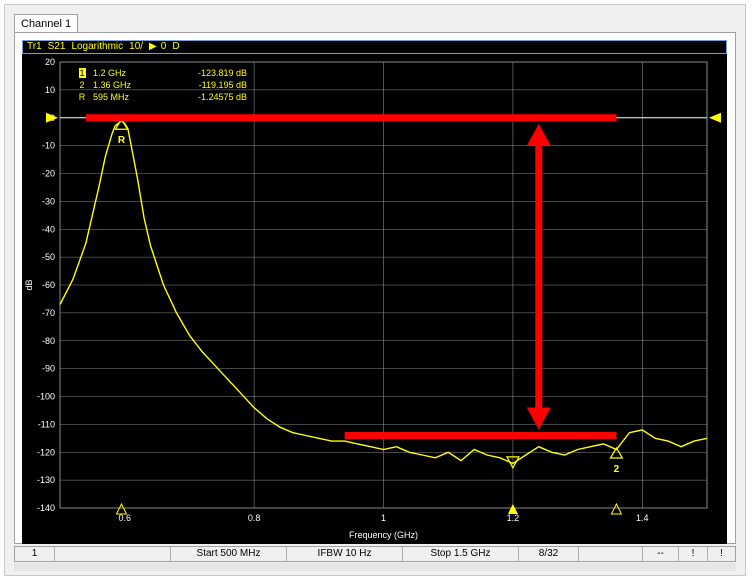  Describe the element at coordinates (97, 46) in the screenshot. I see `trace-format: Logarithmic` at that location.